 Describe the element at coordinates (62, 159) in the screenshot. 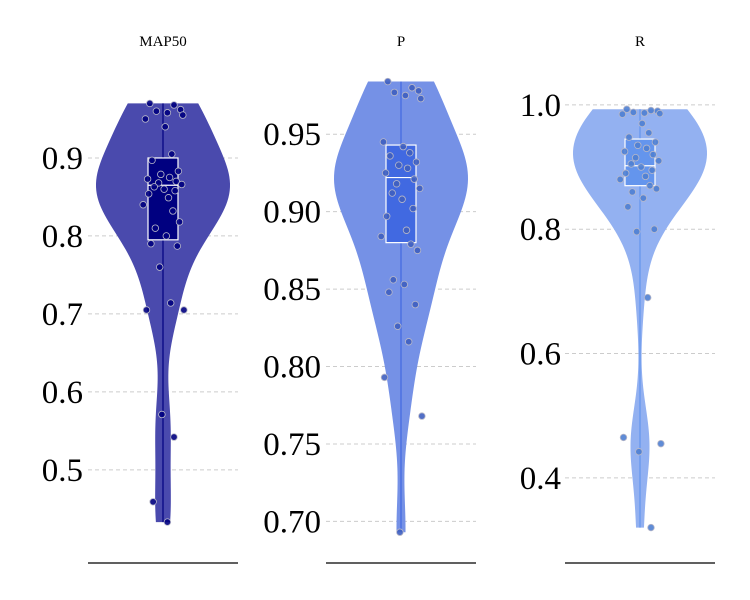

I see `y-tick-label: 0.9` at that location.